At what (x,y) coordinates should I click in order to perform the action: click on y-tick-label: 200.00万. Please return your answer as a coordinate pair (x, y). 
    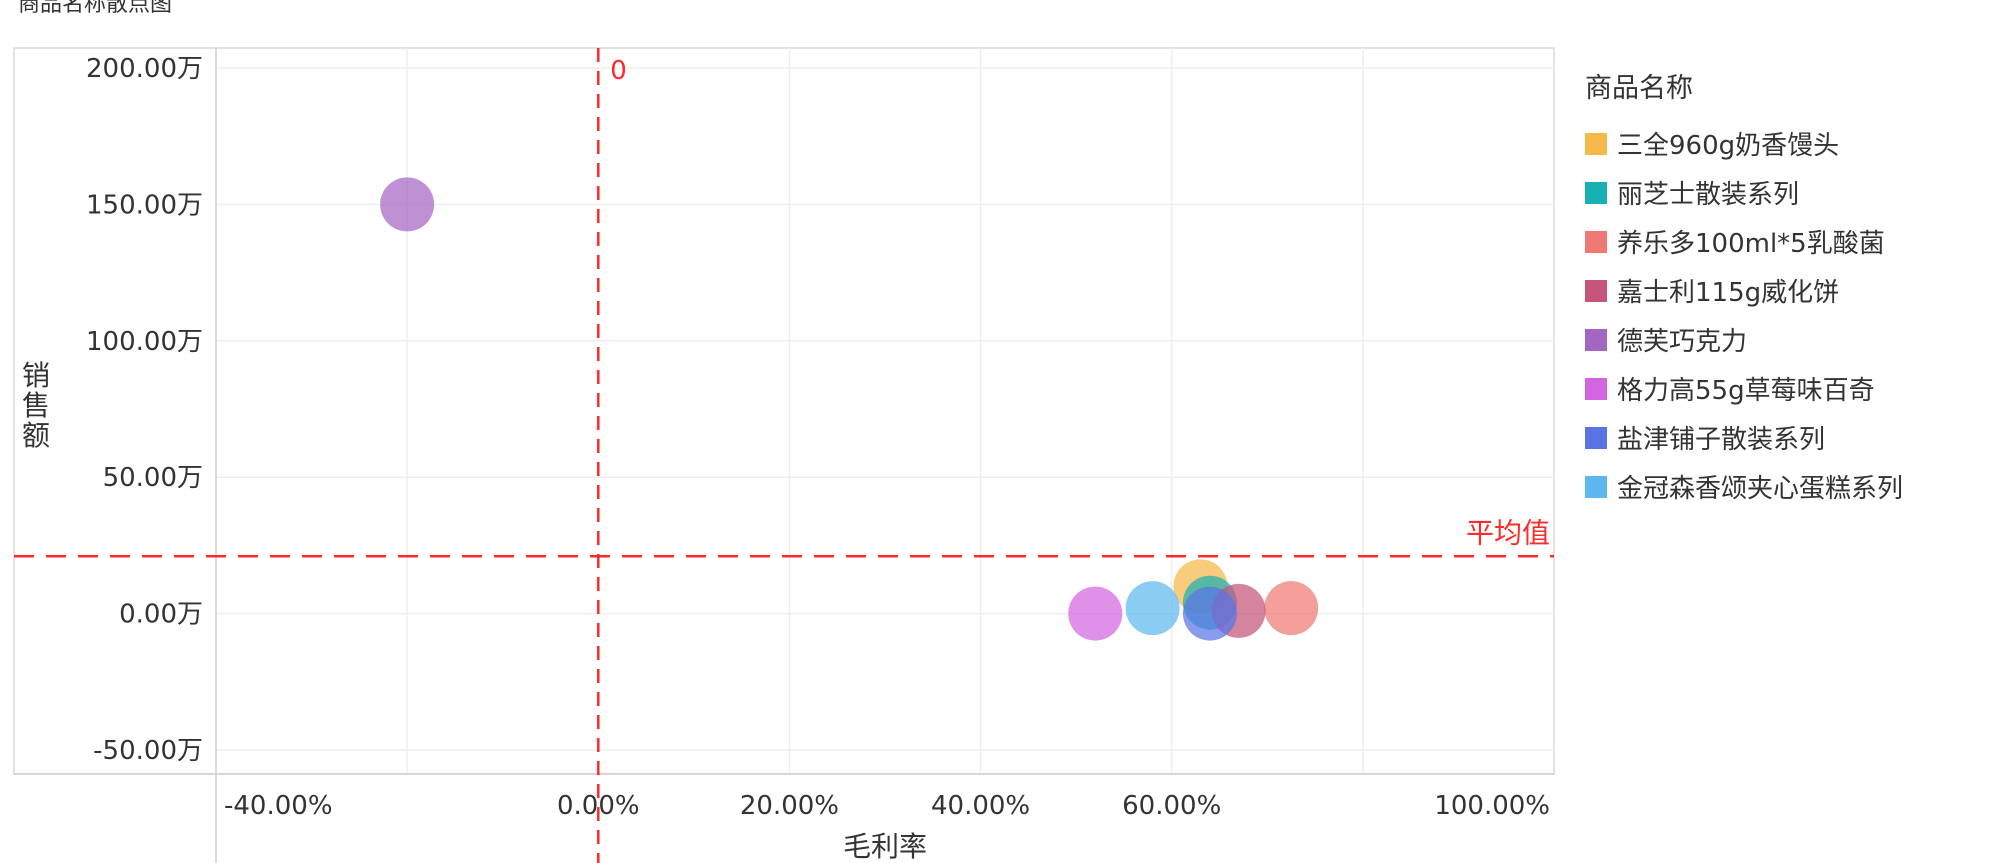
    Looking at the image, I should click on (144, 69).